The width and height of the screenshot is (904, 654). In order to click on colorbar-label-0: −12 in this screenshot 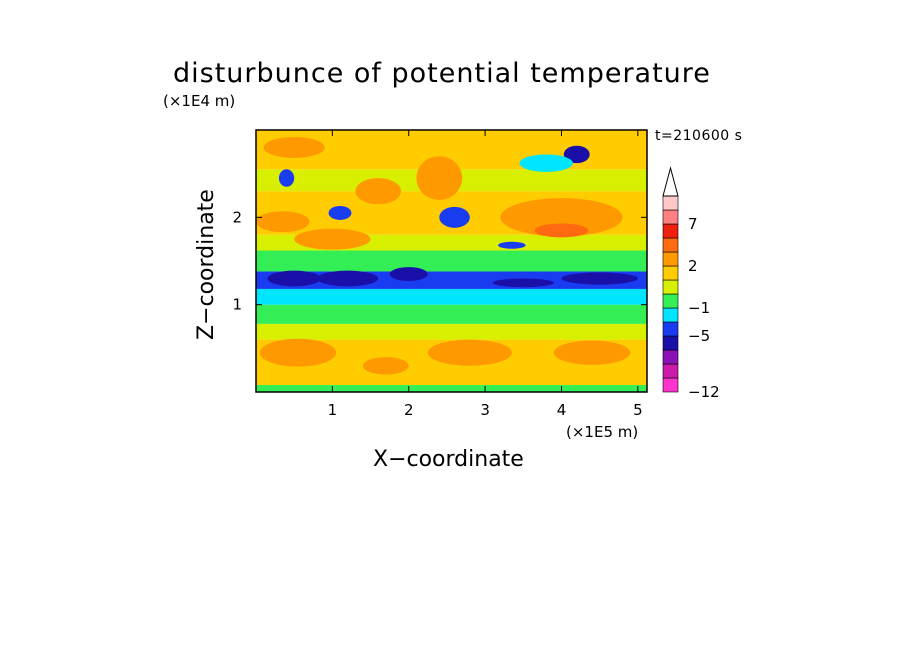, I will do `click(704, 392)`.